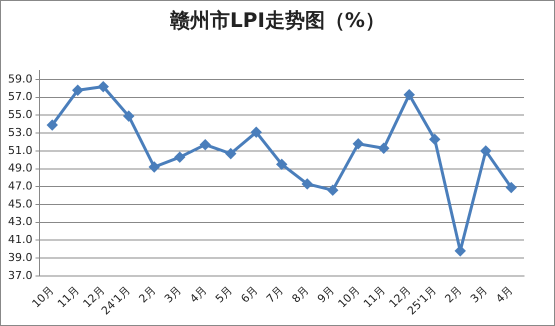 The width and height of the screenshot is (555, 326). I want to click on x-tick-label: 6月, so click(249, 295).